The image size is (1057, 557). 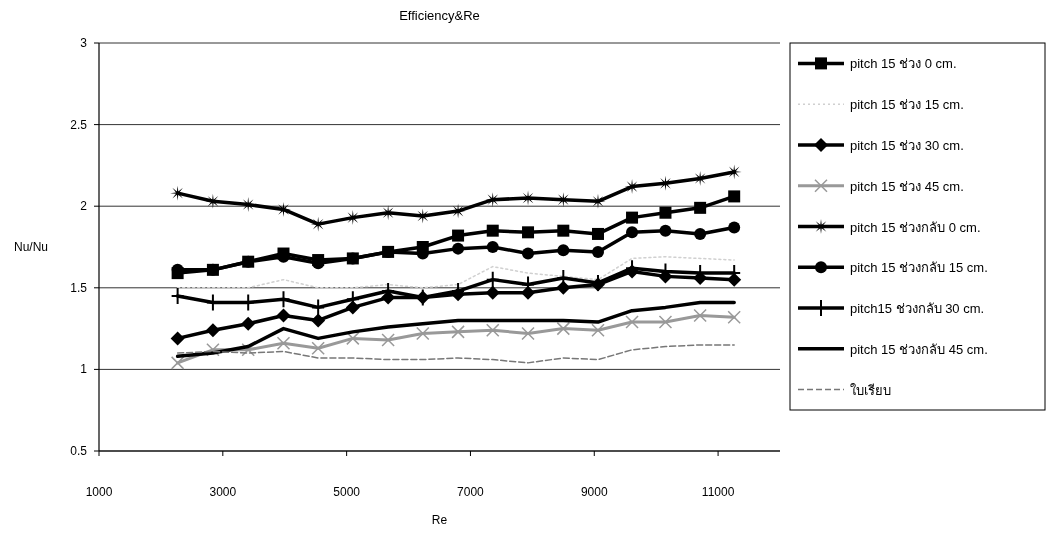 What do you see at coordinates (919, 268) in the screenshot?
I see `legend-label: pitch 15 ช่วงกลับ 15 cm.` at bounding box center [919, 268].